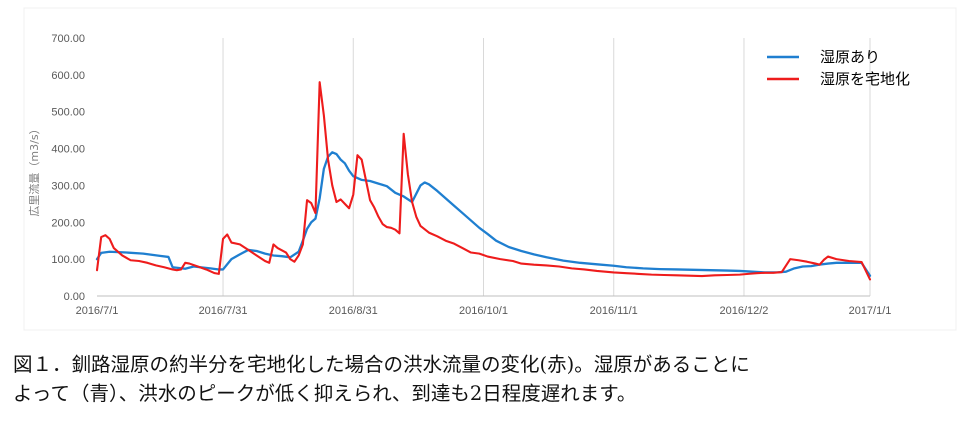 The image size is (960, 430). Describe the element at coordinates (223, 311) in the screenshot. I see `x-tick-label: 2016/7/31` at that location.